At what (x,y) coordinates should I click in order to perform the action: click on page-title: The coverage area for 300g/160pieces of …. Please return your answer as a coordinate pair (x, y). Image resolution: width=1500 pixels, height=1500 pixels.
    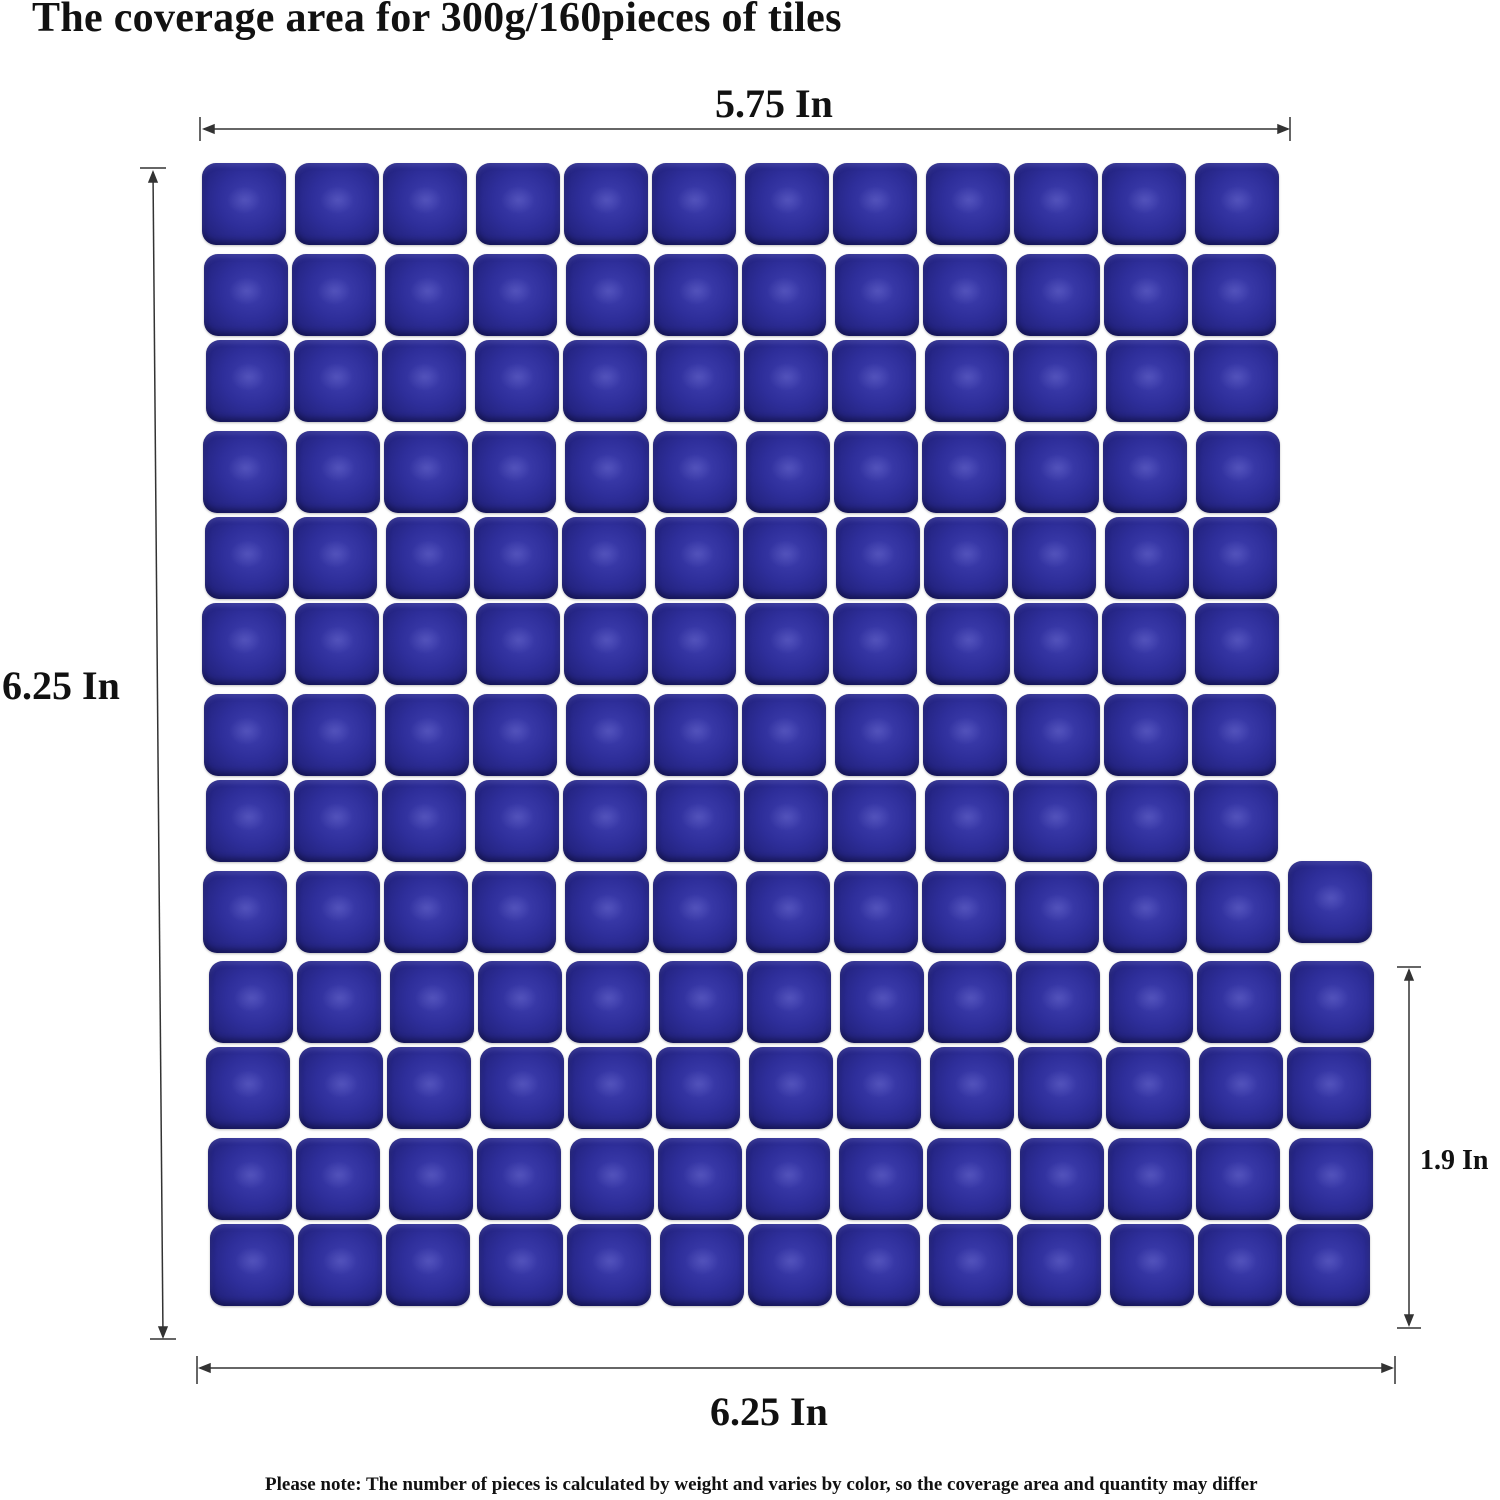
    Looking at the image, I should click on (437, 20).